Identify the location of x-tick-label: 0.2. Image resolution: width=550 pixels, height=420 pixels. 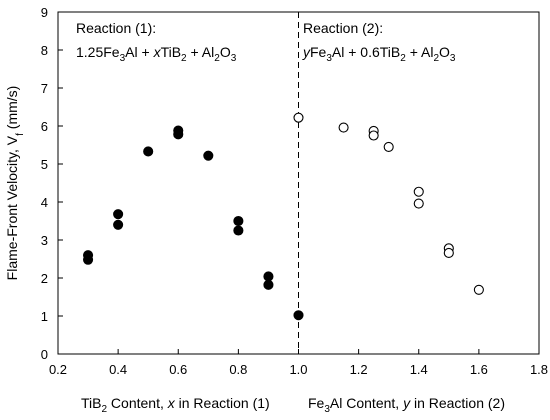
(58, 369).